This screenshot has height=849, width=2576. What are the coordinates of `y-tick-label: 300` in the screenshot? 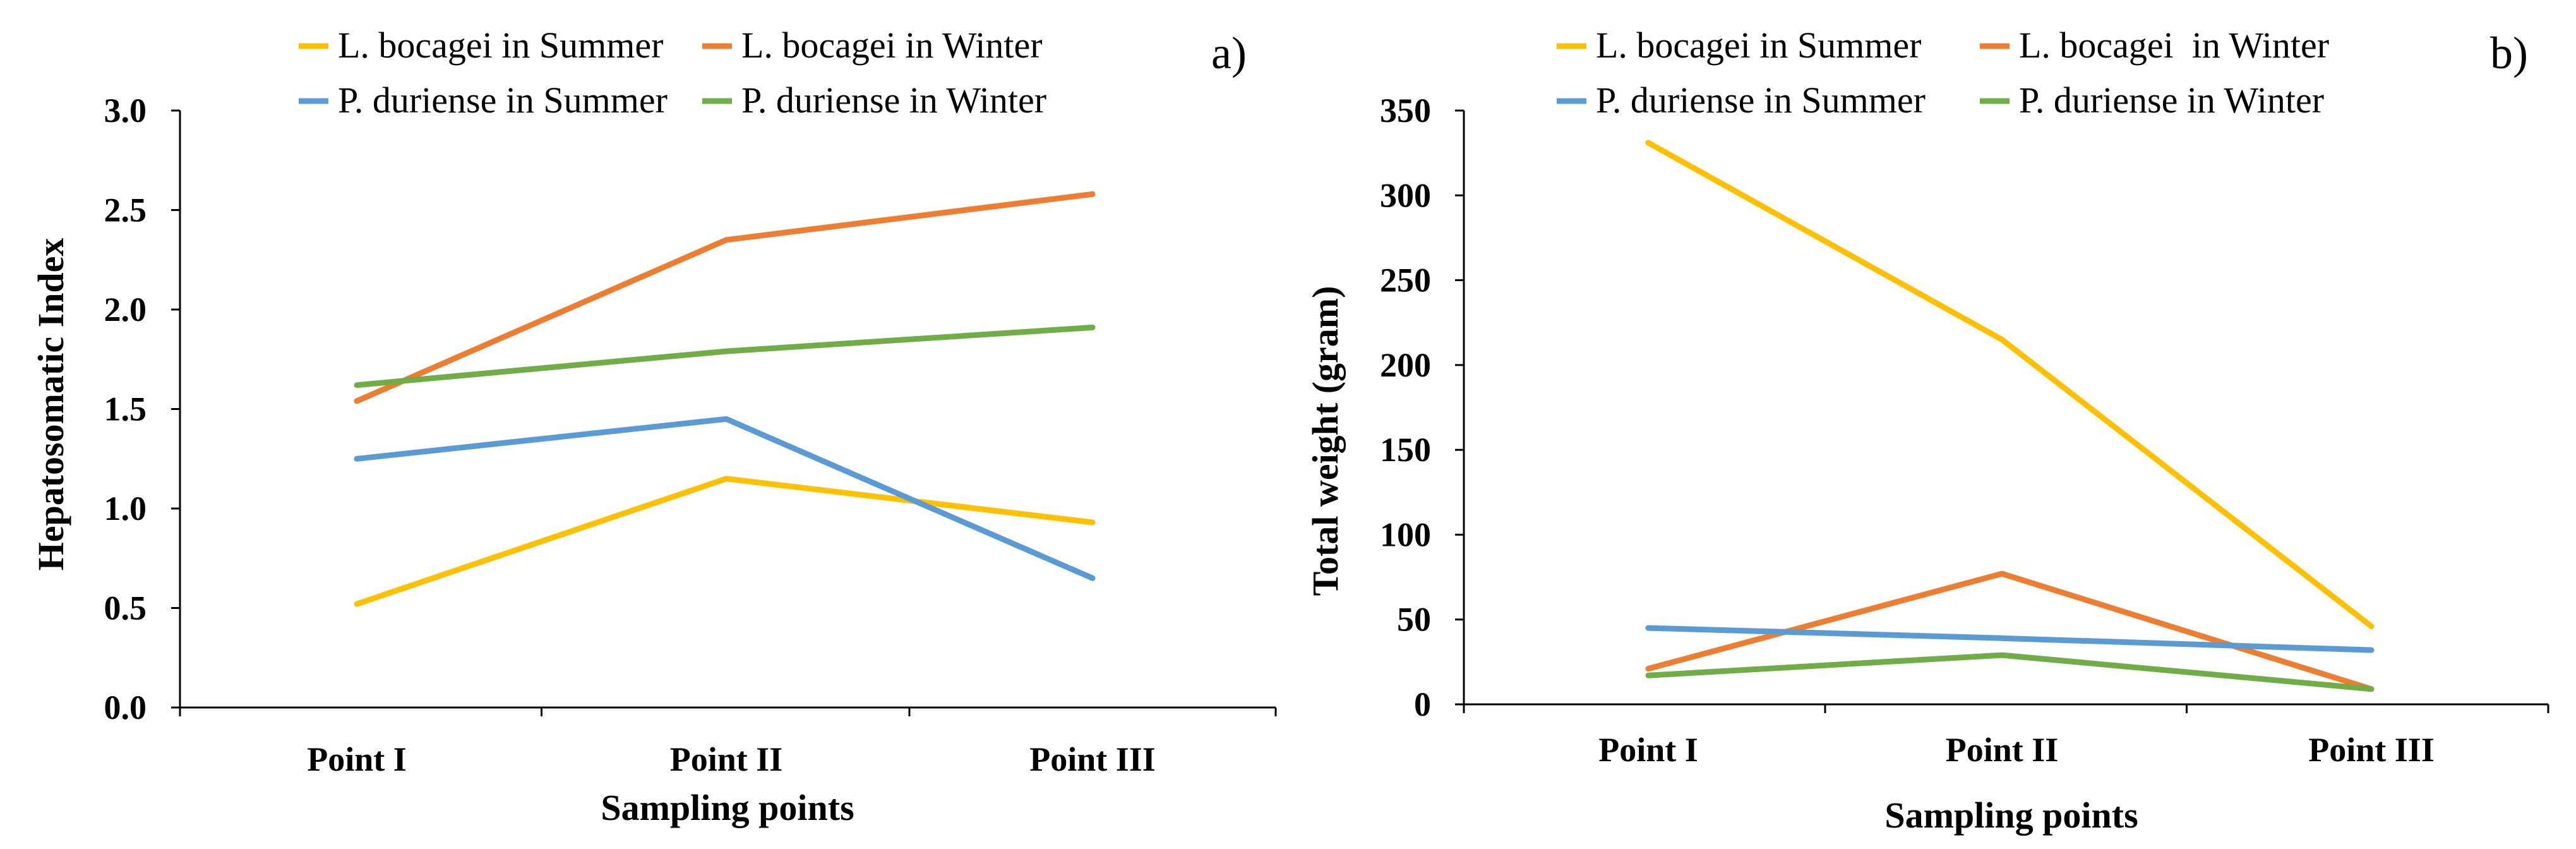 It's located at (1405, 195).